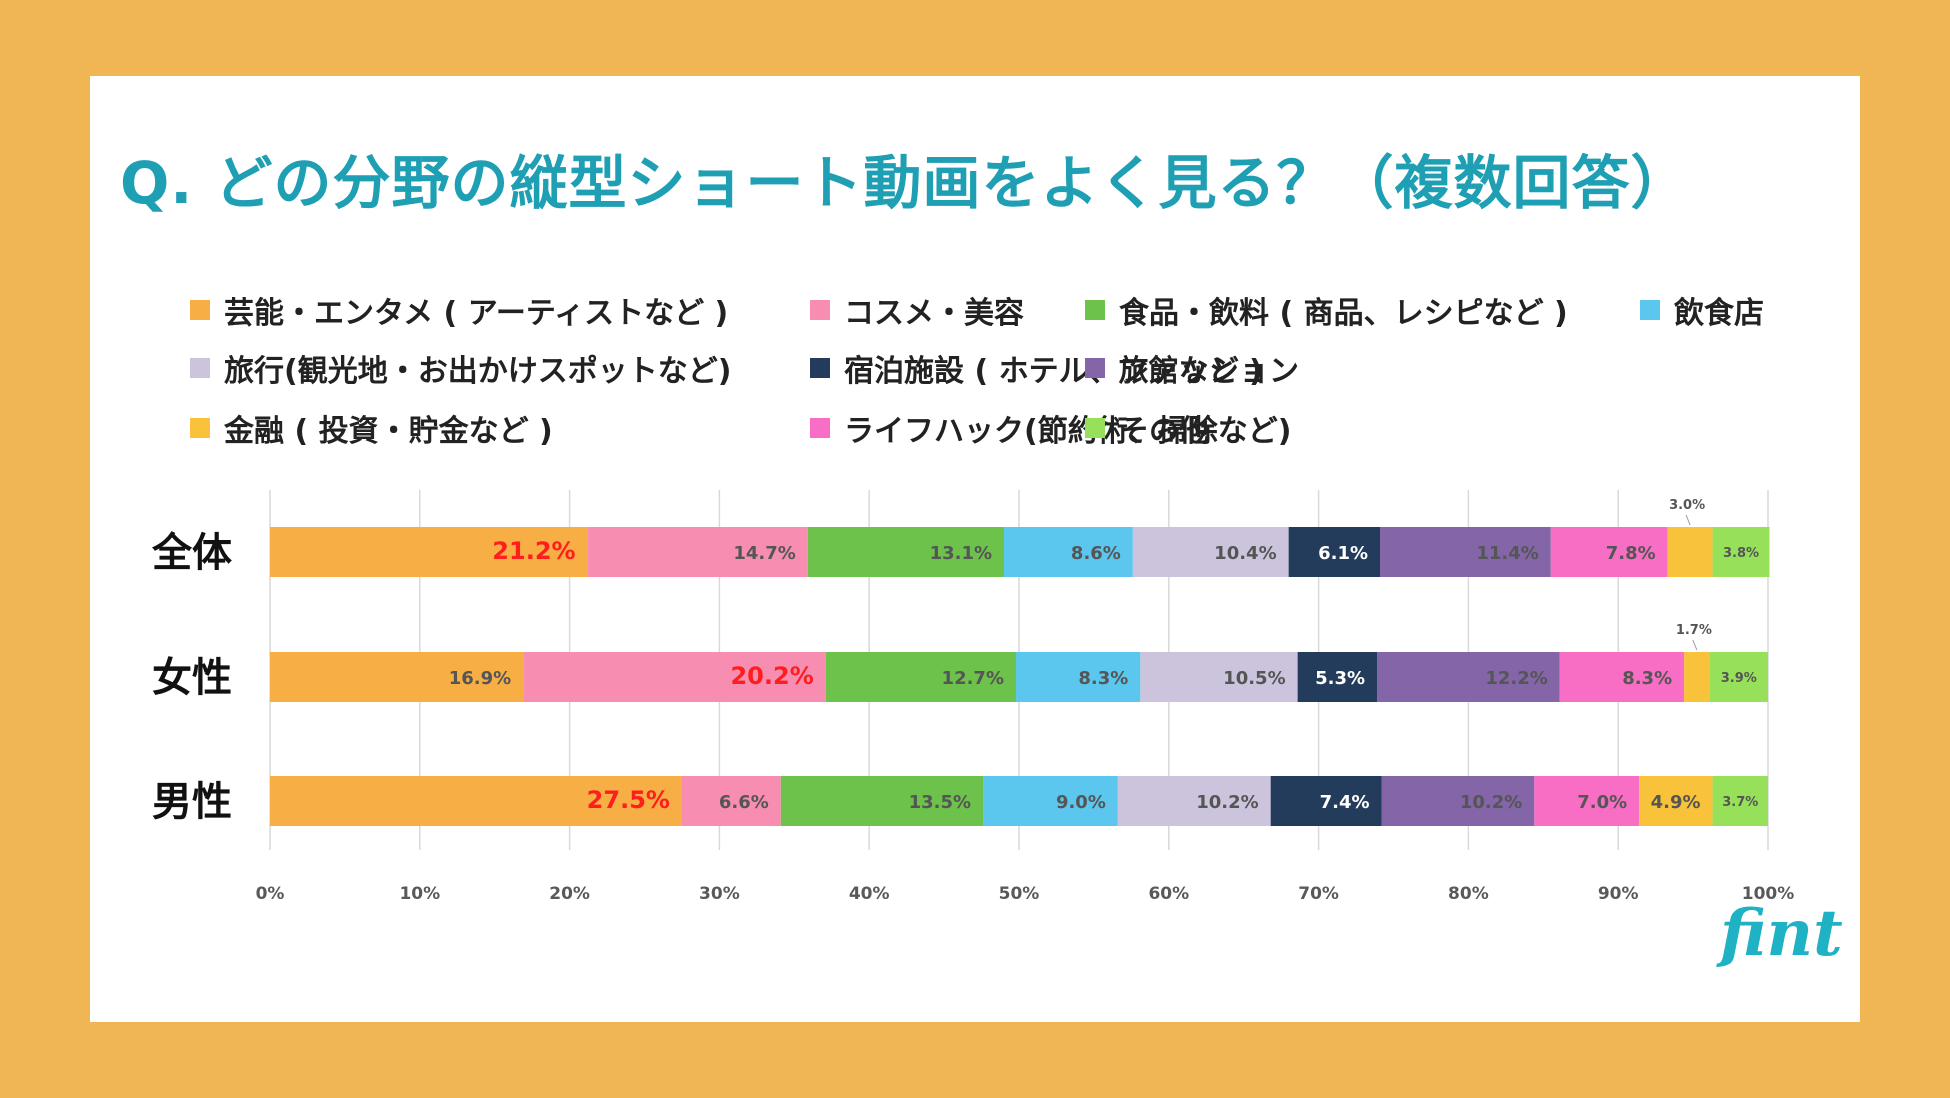 This screenshot has width=1950, height=1098. I want to click on data-label: 3.8%, so click(1741, 553).